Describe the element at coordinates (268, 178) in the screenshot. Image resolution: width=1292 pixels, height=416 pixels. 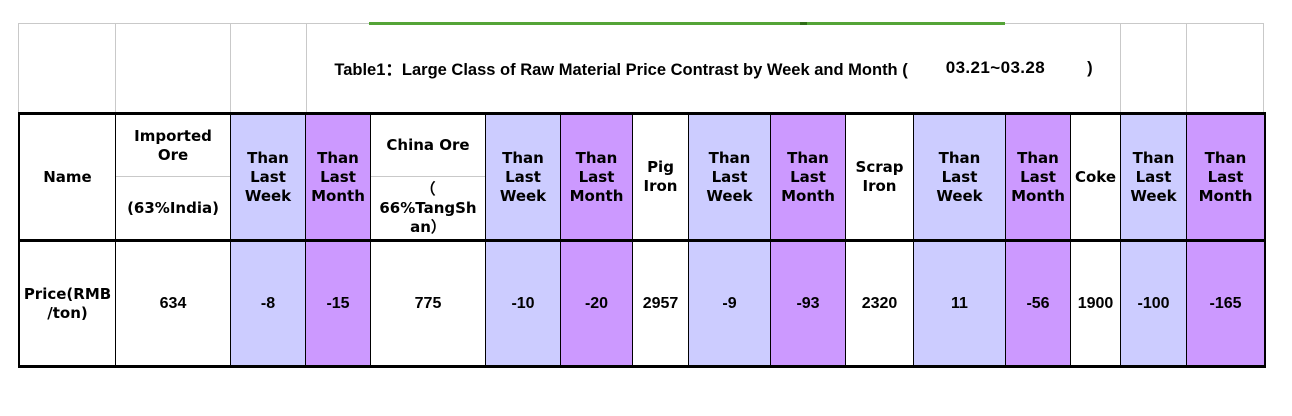
I see `imported-ore-week-header: Than Last Week` at that location.